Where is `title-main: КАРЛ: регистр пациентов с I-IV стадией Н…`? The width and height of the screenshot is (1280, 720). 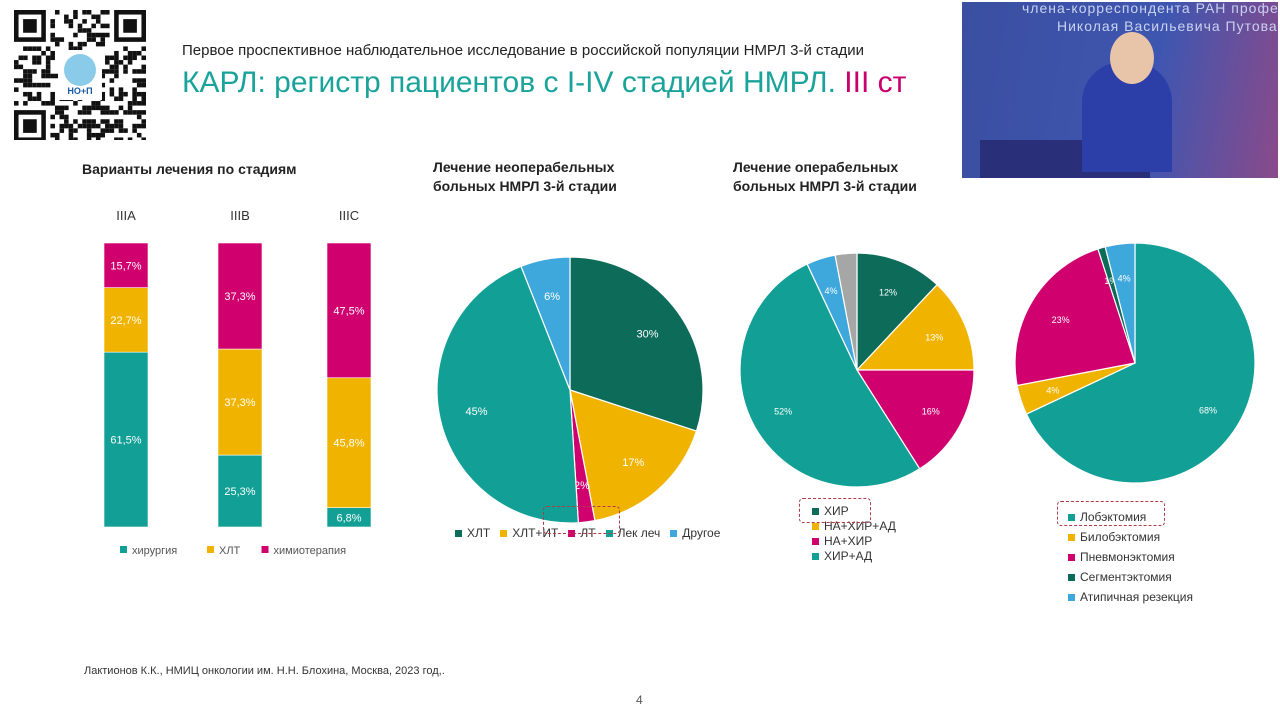
title-main: КАРЛ: регистр пациентов с I-IV стадией Н… is located at coordinates (513, 82).